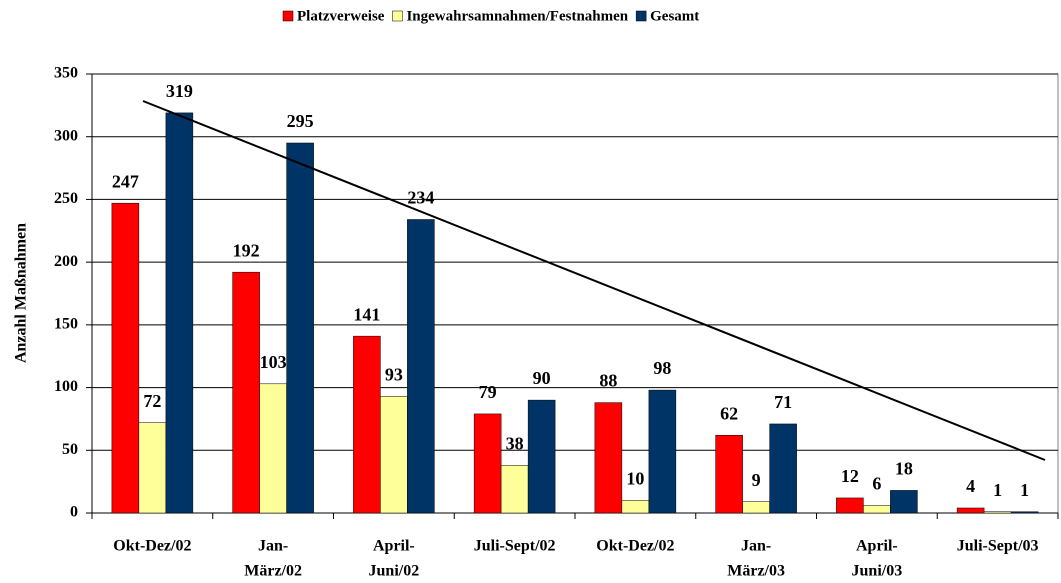 Image resolution: width=1061 pixels, height=583 pixels. What do you see at coordinates (542, 378) in the screenshot?
I see `value-label: 90` at bounding box center [542, 378].